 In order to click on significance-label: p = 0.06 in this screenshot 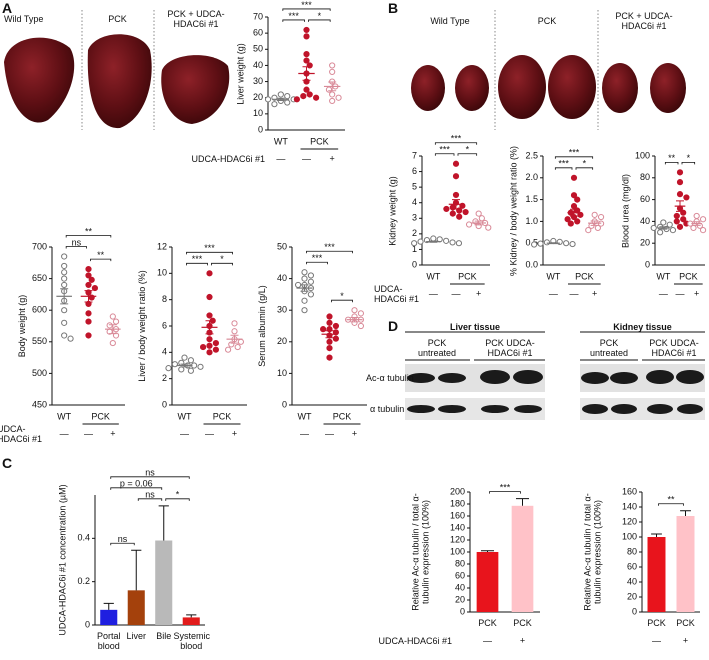, I will do `click(136, 484)`.